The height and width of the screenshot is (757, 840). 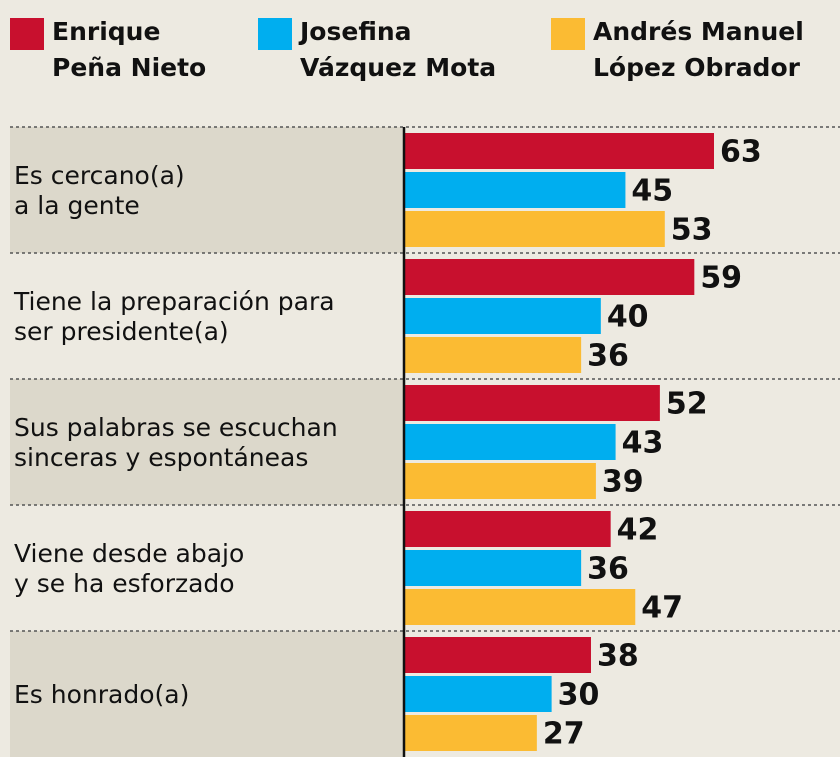 What do you see at coordinates (124, 583) in the screenshot?
I see `category-label: y se ha esforzado` at bounding box center [124, 583].